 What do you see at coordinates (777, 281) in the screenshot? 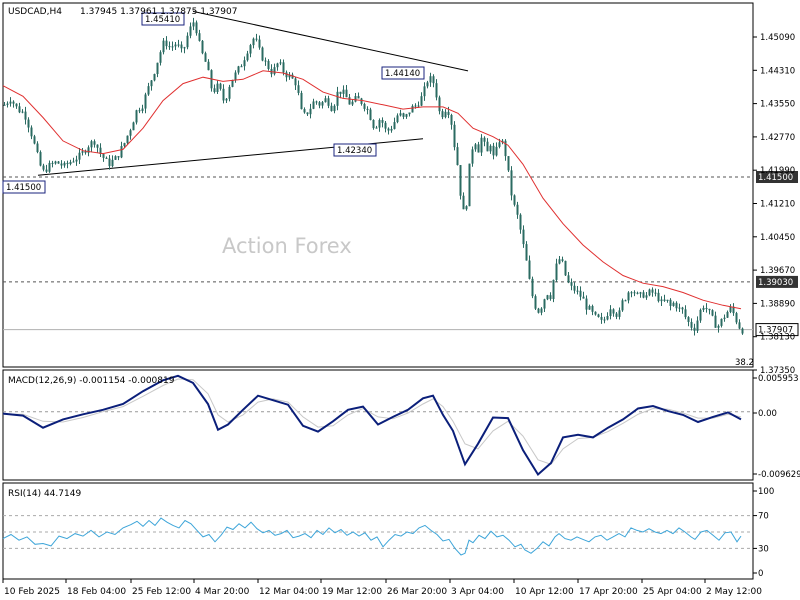
I see `level-tag: 1.39030` at bounding box center [777, 281].